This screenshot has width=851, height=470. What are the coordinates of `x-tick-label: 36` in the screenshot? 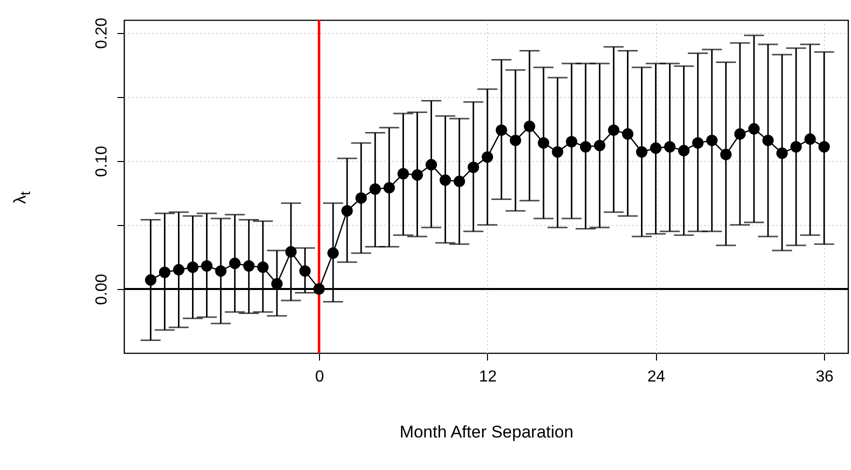 It's located at (825, 377).